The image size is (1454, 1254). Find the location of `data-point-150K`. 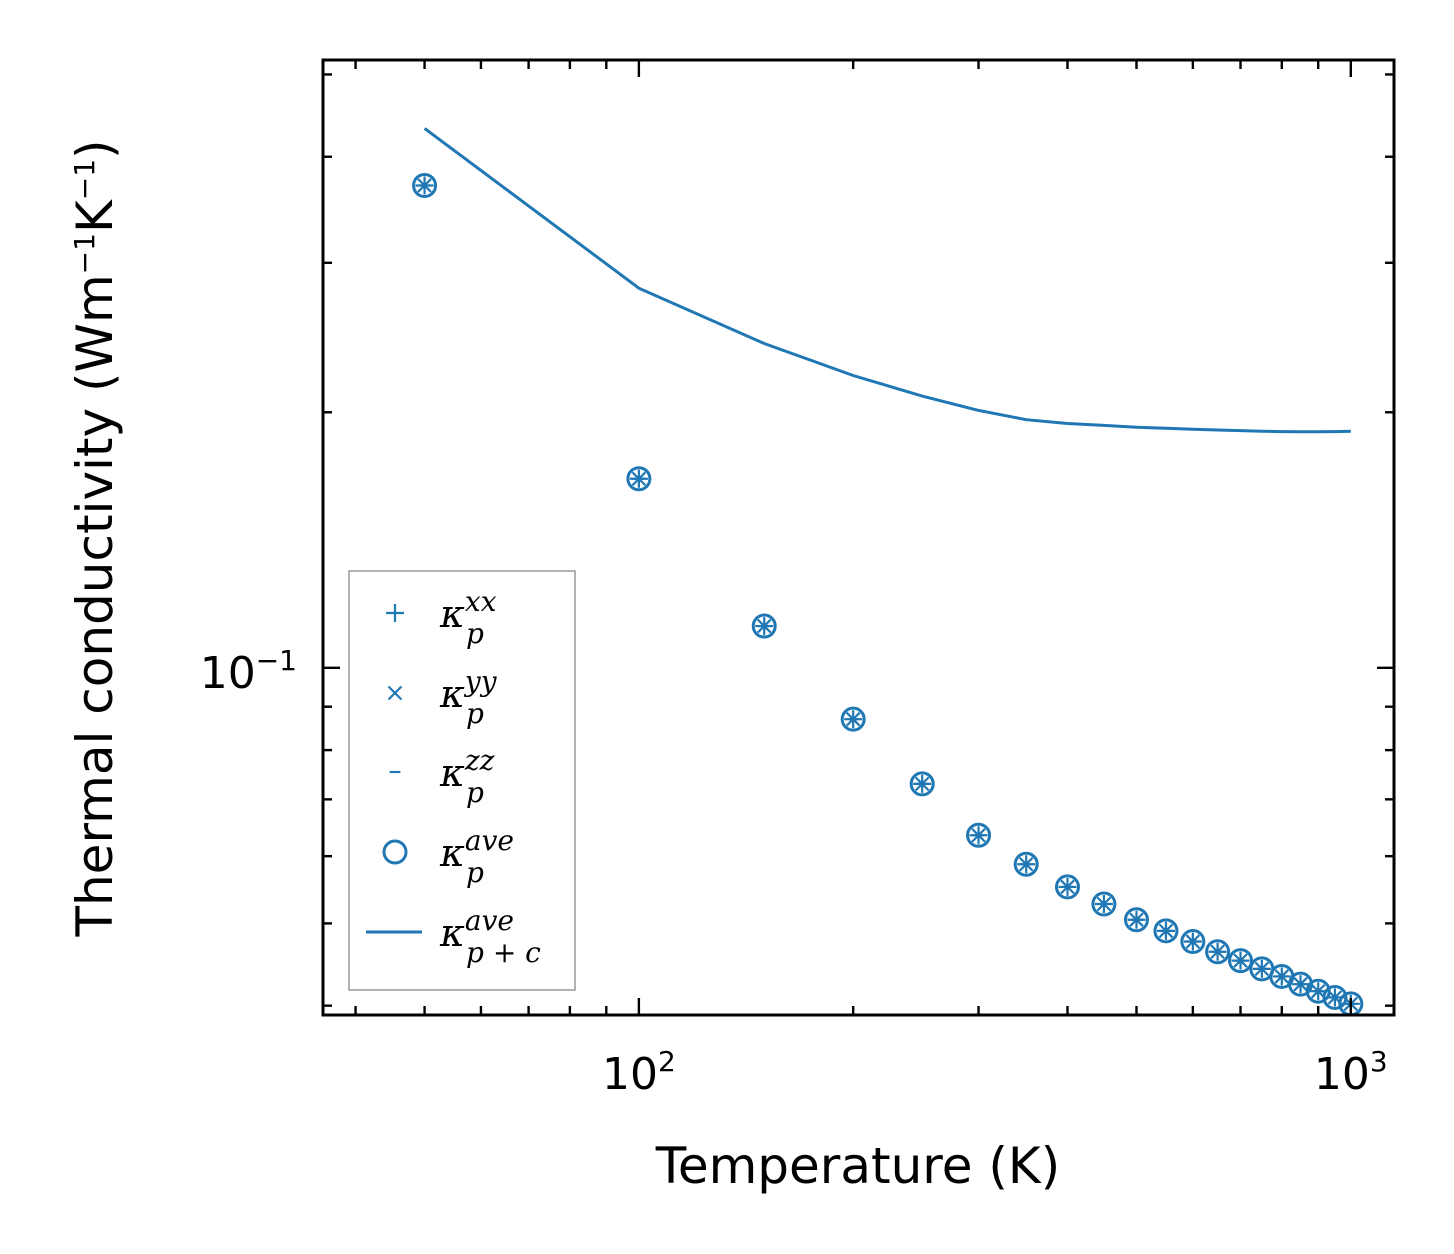

data-point-150K is located at coordinates (764, 626).